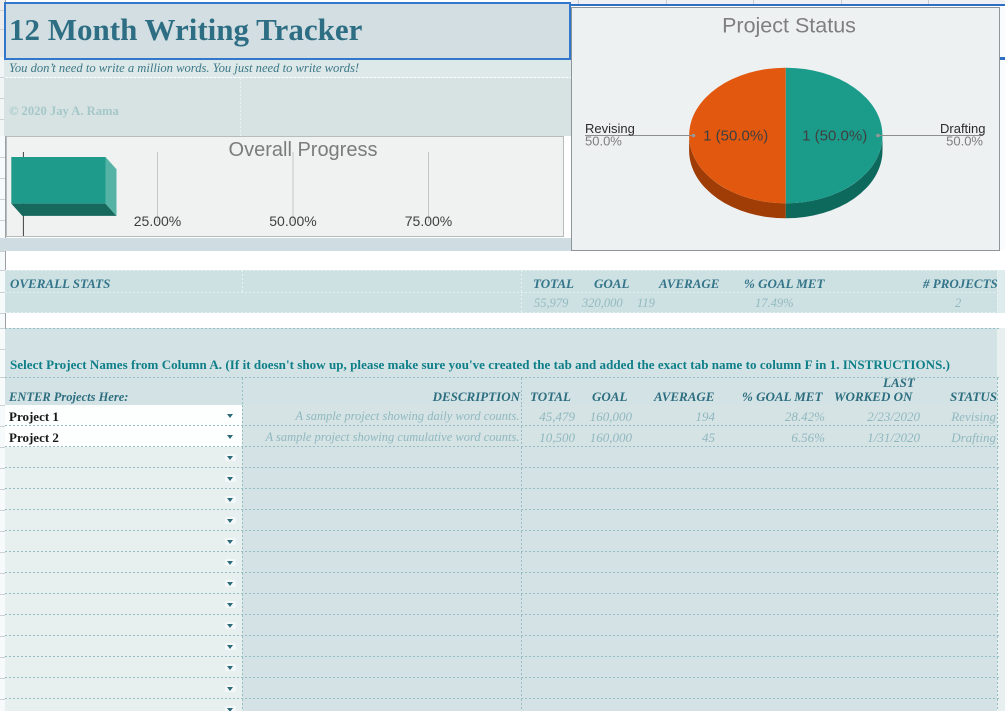 This screenshot has height=711, width=1005. What do you see at coordinates (963, 128) in the screenshot?
I see `svg-text: Drafting` at bounding box center [963, 128].